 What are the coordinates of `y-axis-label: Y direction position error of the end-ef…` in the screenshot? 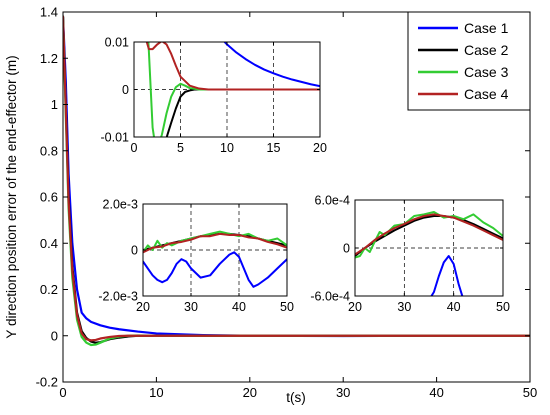 It's located at (11, 196).